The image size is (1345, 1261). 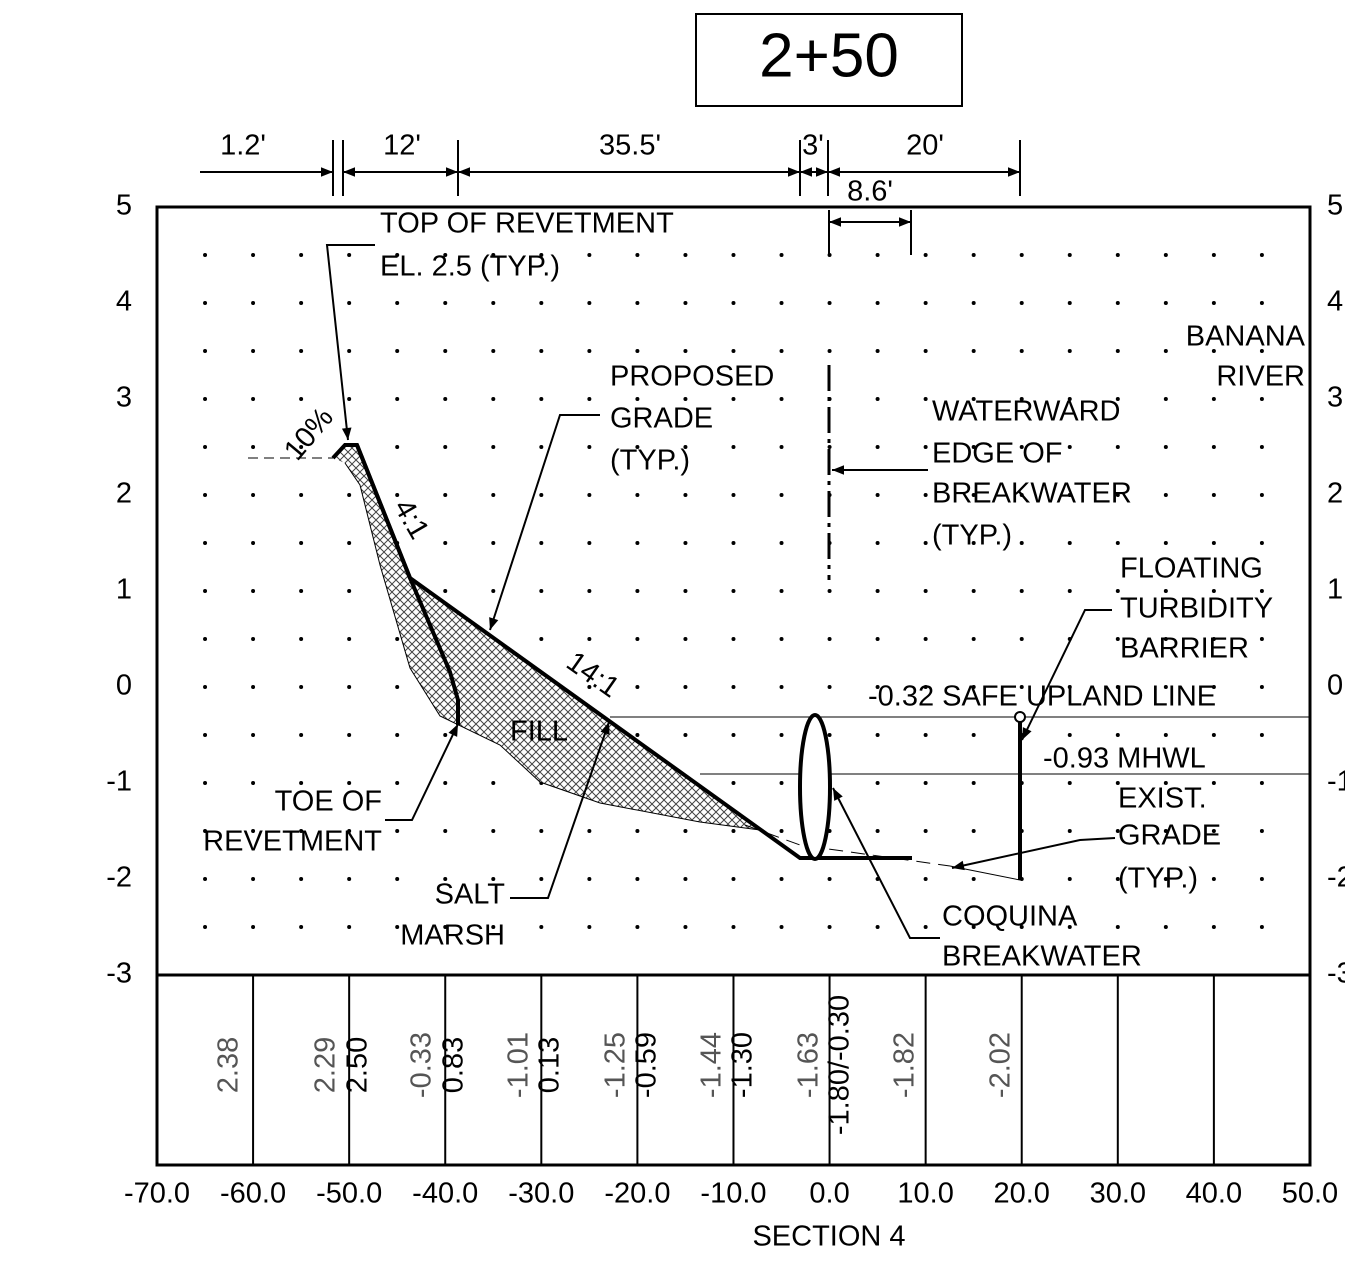 I want to click on elevation-label: -1.63, so click(x=809, y=1065).